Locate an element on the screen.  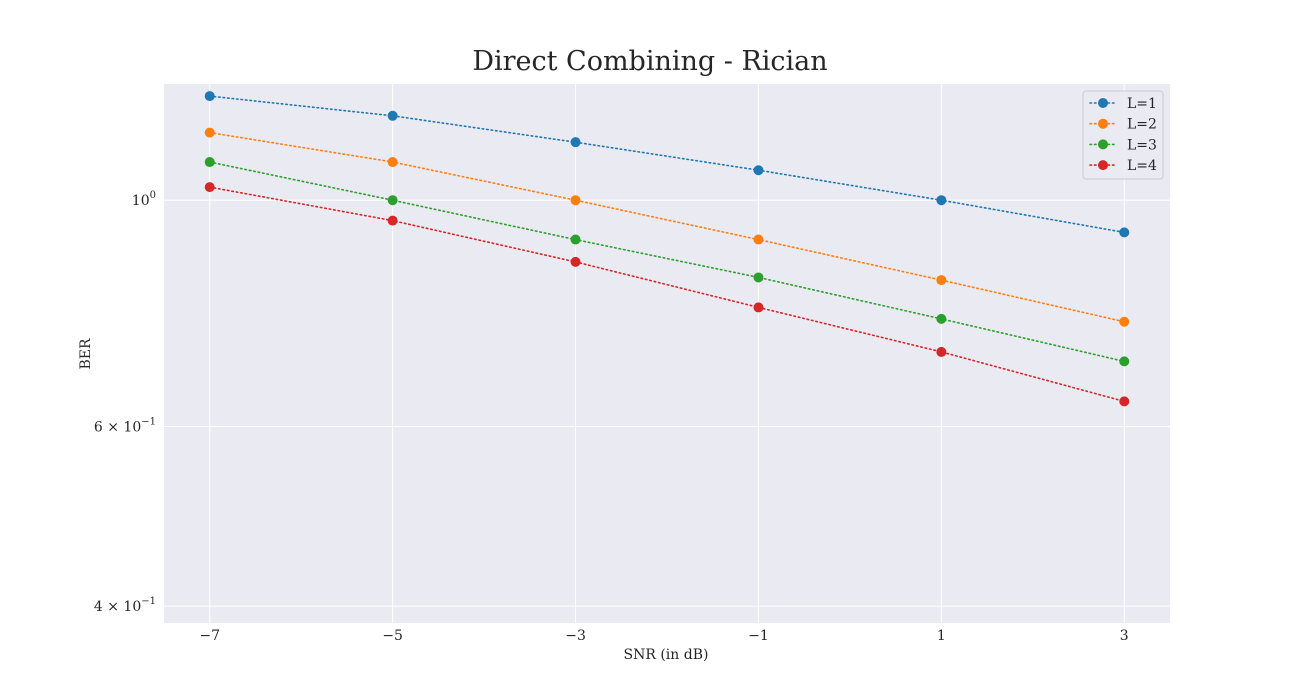
y-axis-ticks: 100 6 × 10−1 4 × 10−1 is located at coordinates (125, 402).